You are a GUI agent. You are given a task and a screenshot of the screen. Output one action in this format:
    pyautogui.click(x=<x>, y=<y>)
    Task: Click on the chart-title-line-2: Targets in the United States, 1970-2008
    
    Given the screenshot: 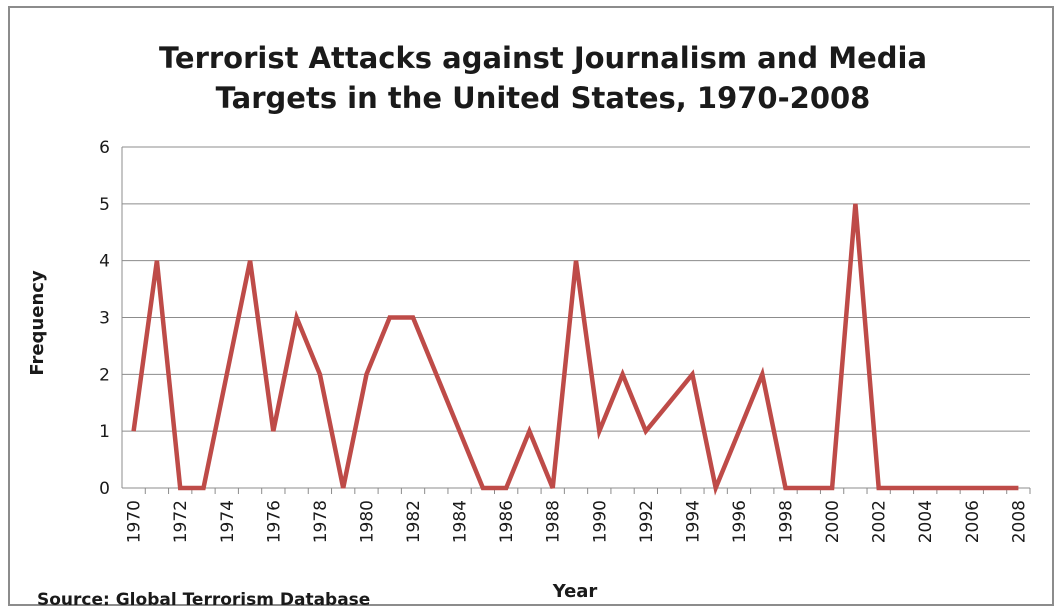 What is the action you would take?
    pyautogui.click(x=543, y=98)
    